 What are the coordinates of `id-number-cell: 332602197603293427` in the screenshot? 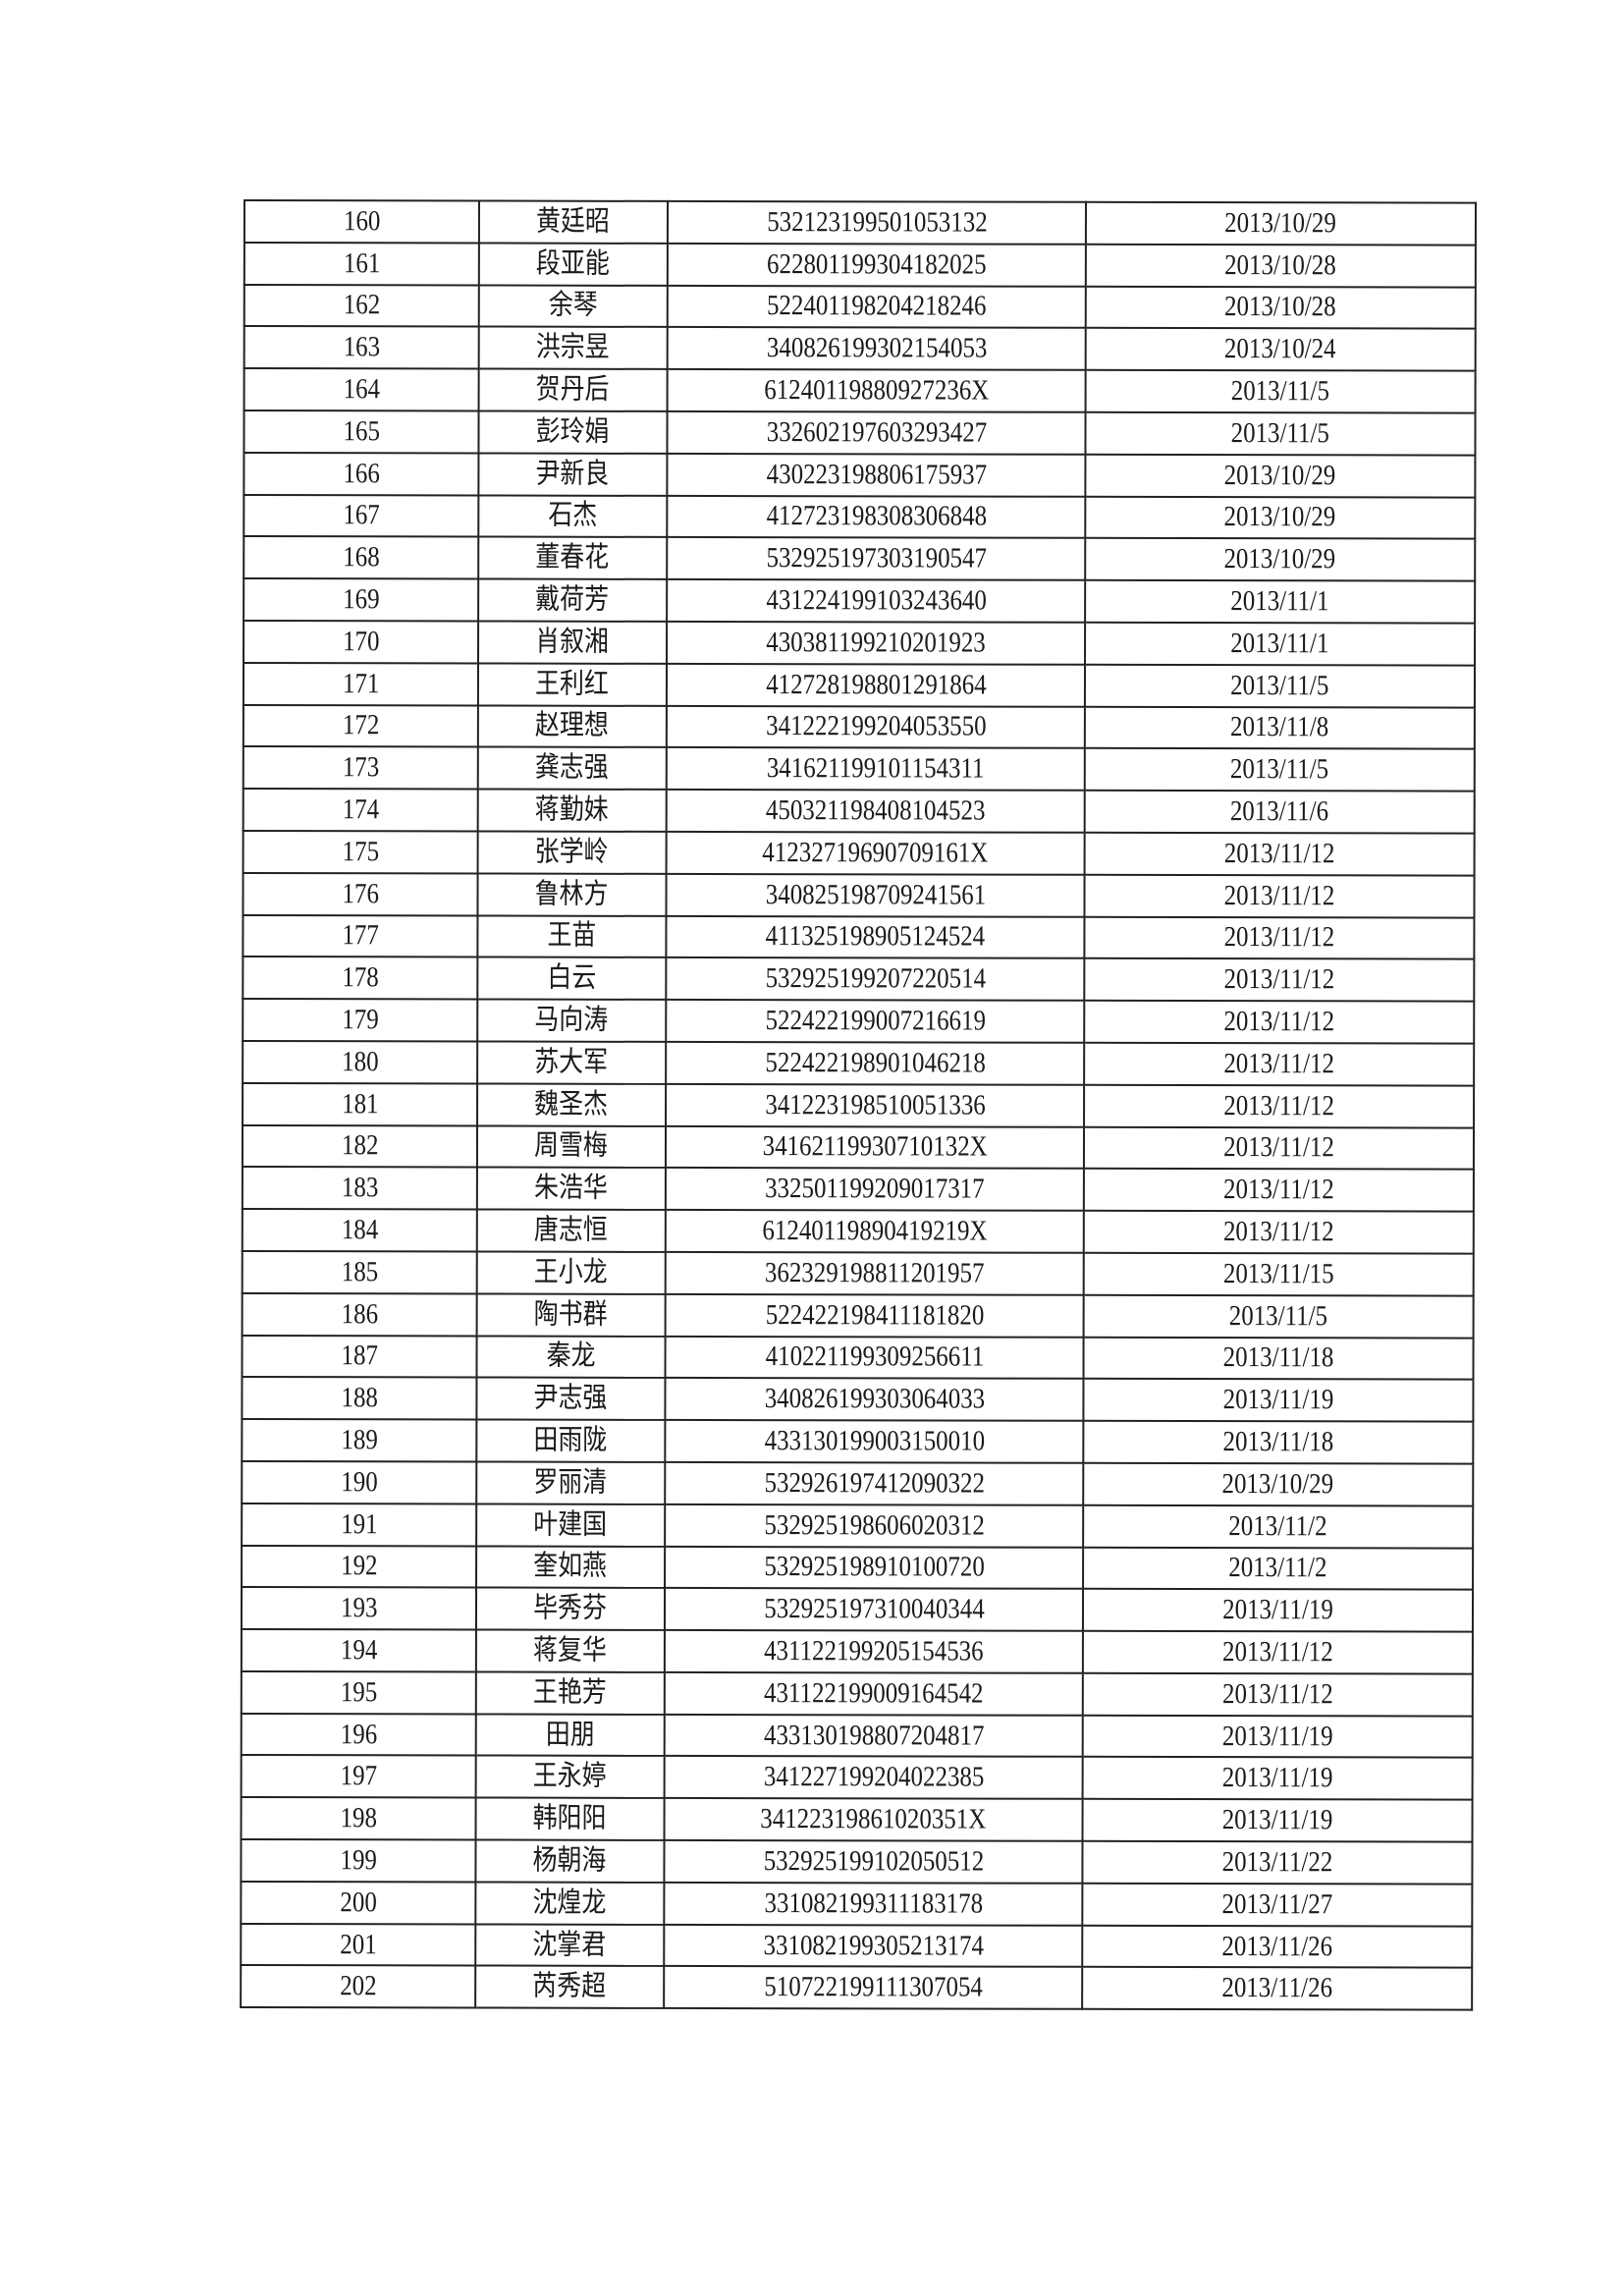 It's located at (876, 432).